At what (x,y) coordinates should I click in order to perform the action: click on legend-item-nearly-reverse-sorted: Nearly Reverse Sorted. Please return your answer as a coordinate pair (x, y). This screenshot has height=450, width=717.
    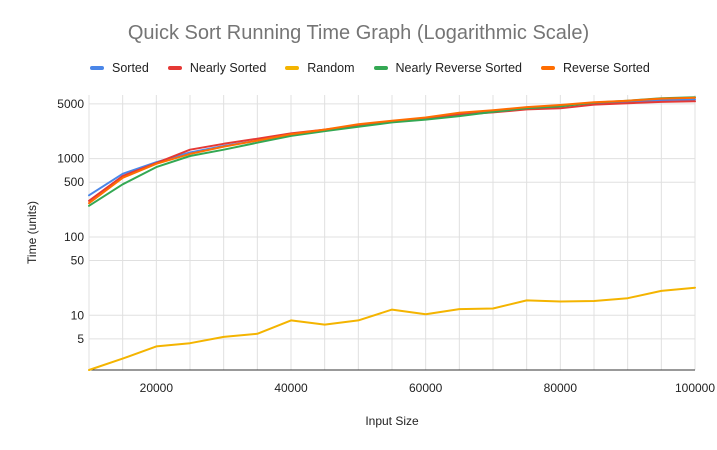
    Looking at the image, I should click on (447, 68).